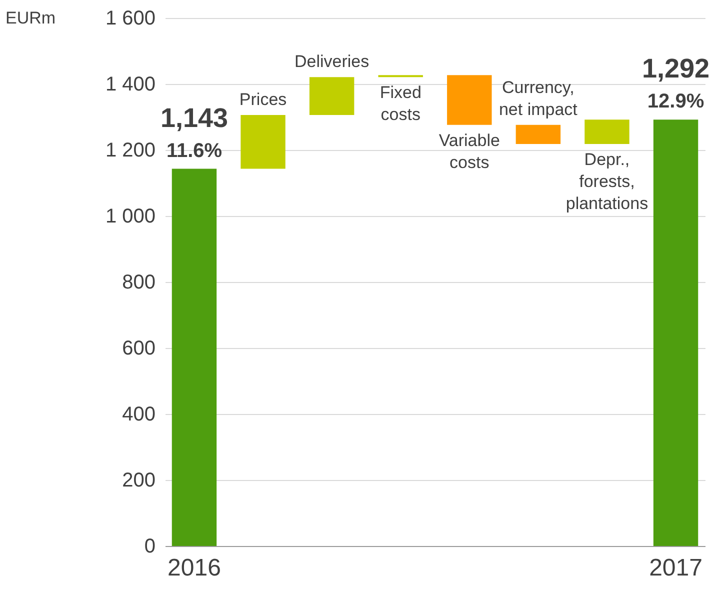 This screenshot has width=711, height=593. What do you see at coordinates (139, 415) in the screenshot?
I see `y-tick-label: 400` at bounding box center [139, 415].